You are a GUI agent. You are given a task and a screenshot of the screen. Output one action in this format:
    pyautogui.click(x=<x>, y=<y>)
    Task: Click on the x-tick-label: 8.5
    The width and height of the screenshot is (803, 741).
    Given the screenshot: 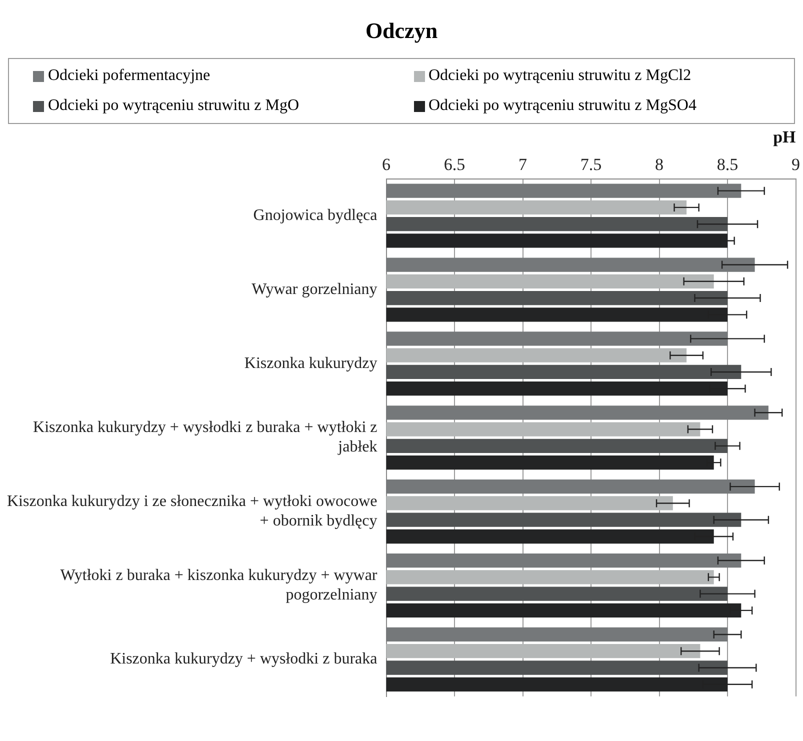 What is the action you would take?
    pyautogui.click(x=727, y=164)
    